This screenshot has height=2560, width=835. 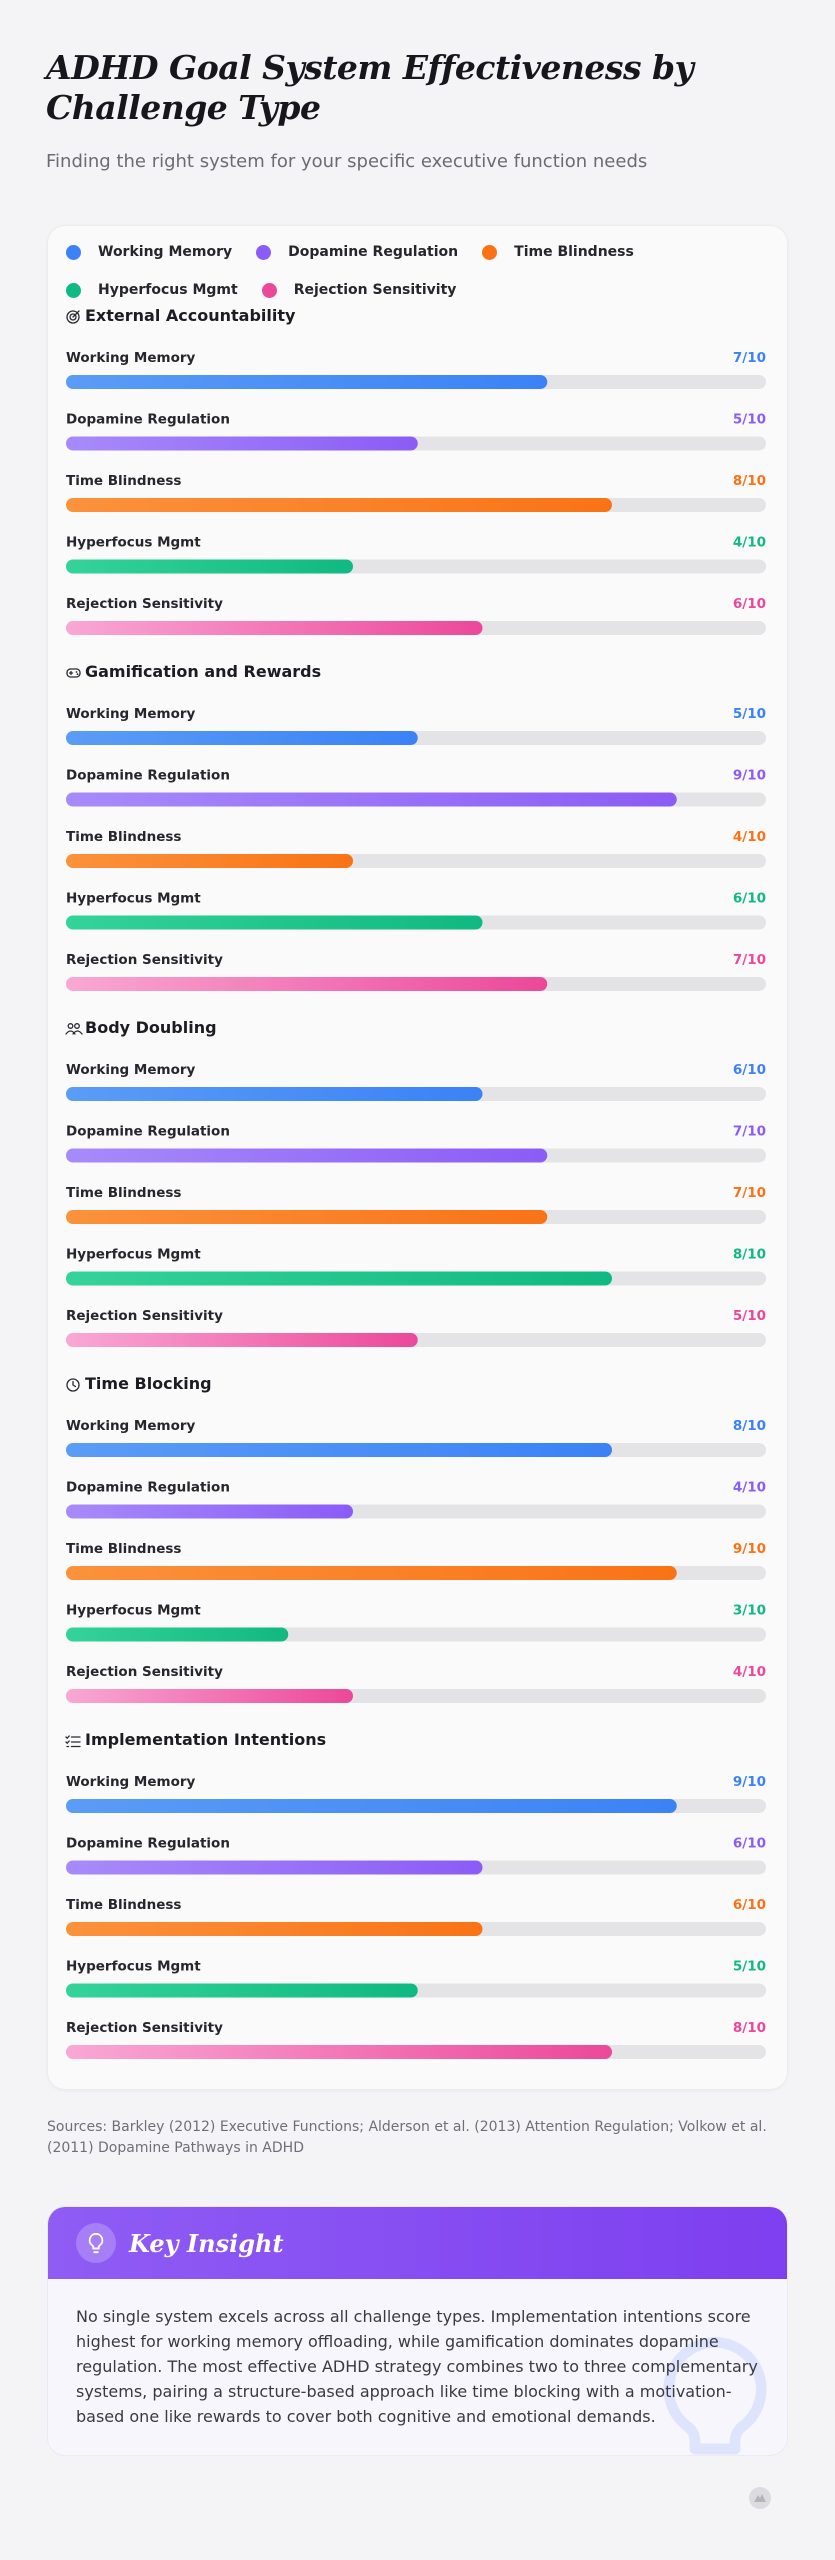 I want to click on key-insight-header: Key Insight, so click(x=417, y=2243).